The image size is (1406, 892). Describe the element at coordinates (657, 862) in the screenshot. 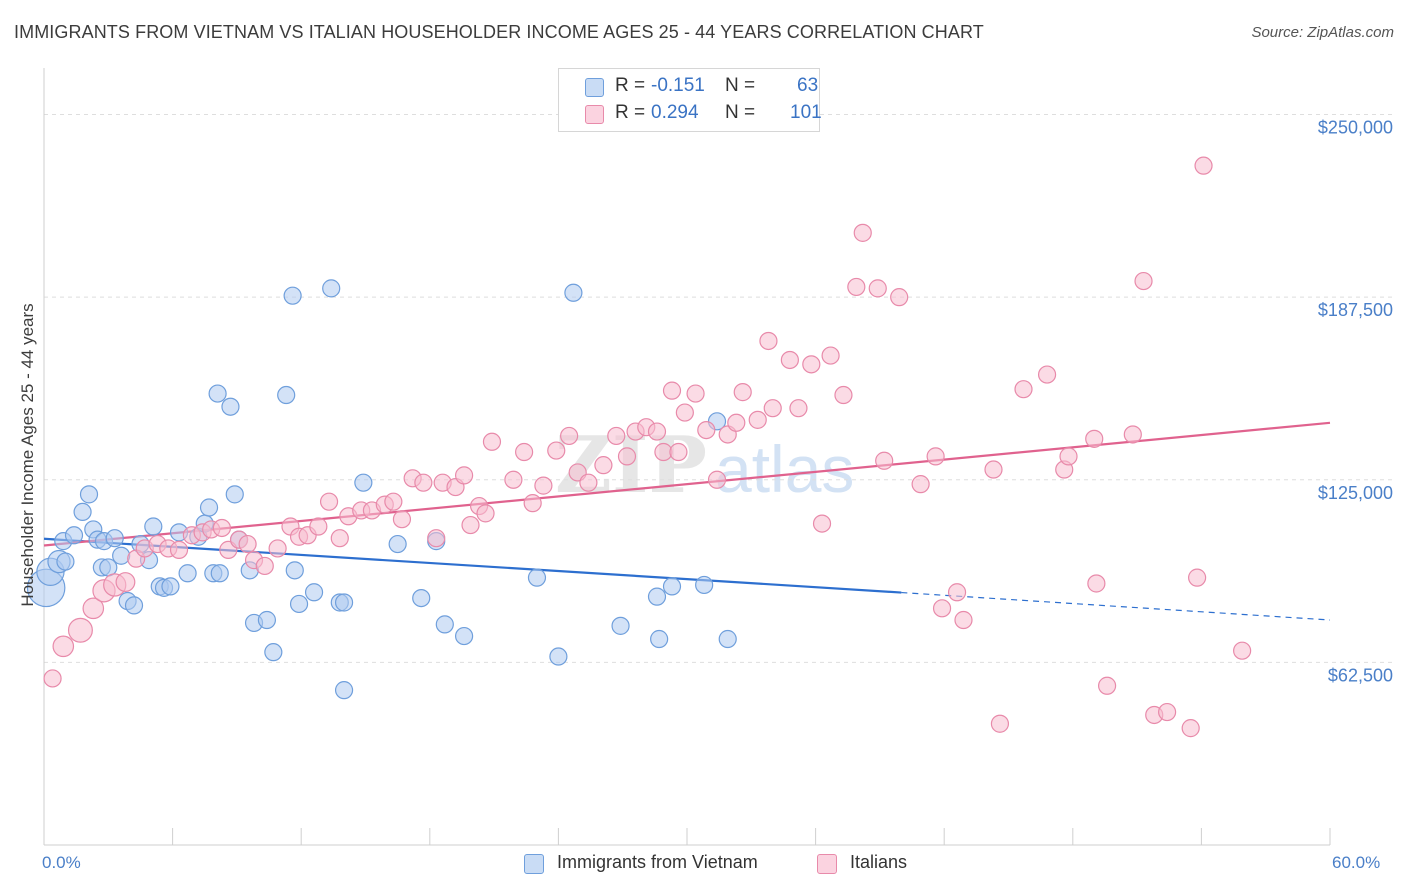

I see `bottom-legend-label-vietnam: Immigrants from Vietnam` at that location.